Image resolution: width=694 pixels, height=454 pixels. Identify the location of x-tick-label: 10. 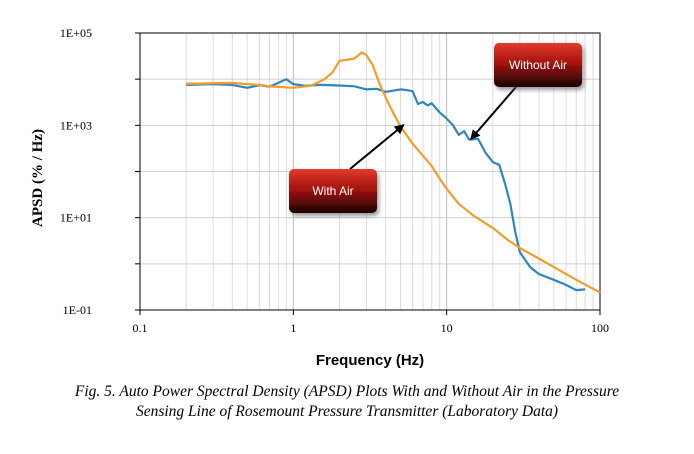
(447, 328).